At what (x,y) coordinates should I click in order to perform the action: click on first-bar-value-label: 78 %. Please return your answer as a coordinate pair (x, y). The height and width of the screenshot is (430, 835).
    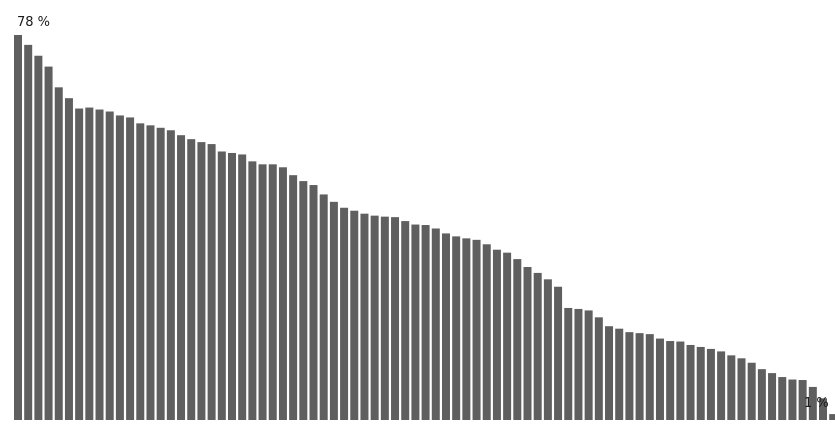
    Looking at the image, I should click on (33, 22).